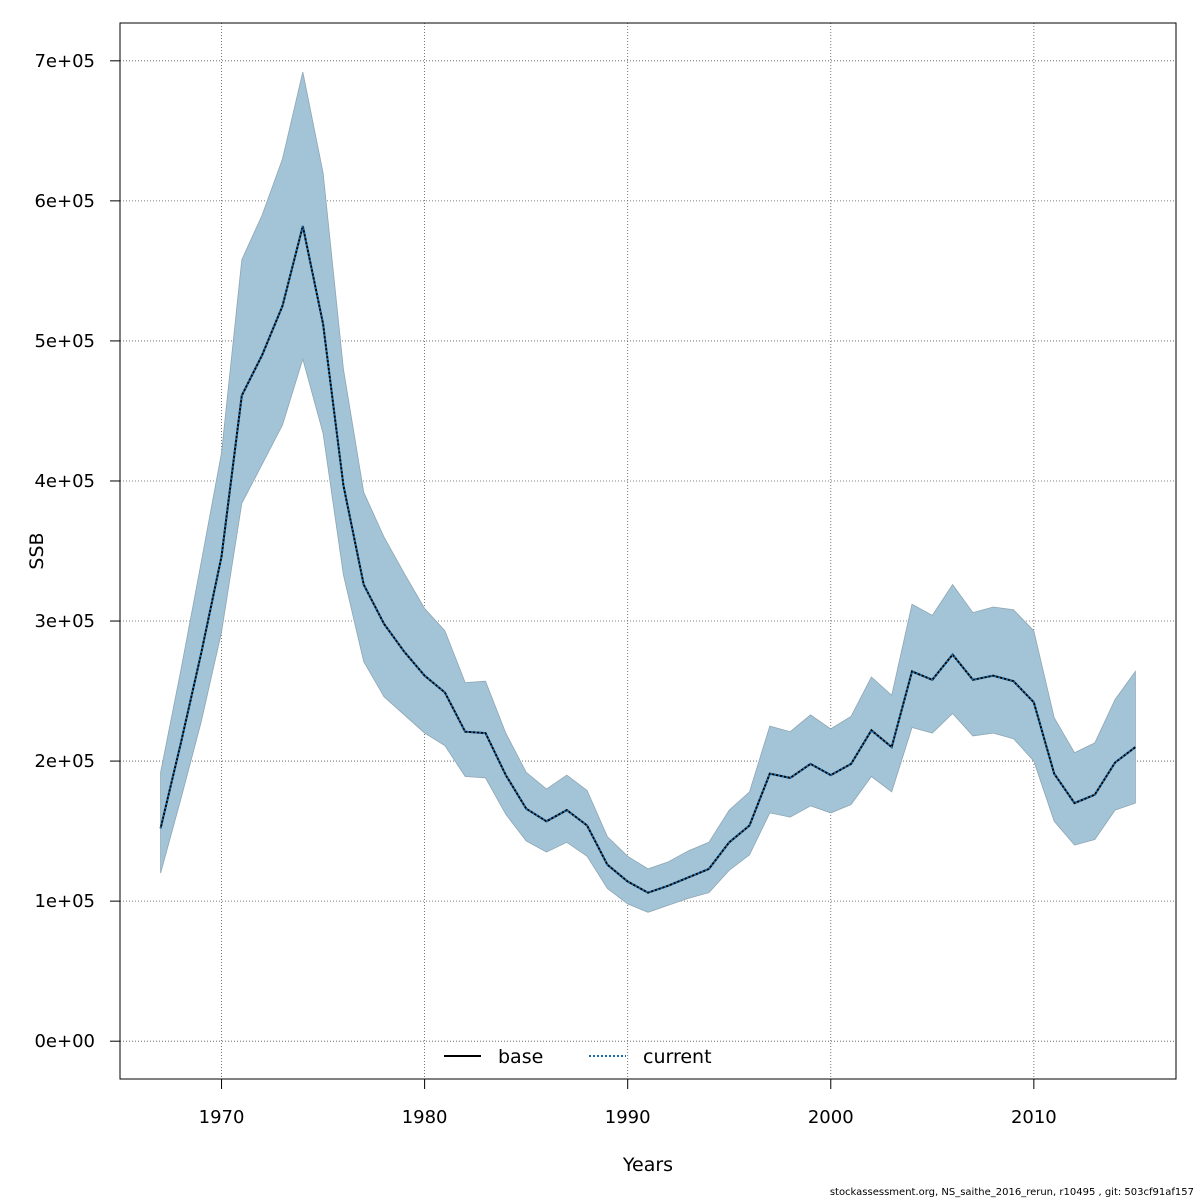 This screenshot has width=1200, height=1200. Describe the element at coordinates (64, 1041) in the screenshot. I see `y-tick-label-0e+00: 0e+00` at that location.